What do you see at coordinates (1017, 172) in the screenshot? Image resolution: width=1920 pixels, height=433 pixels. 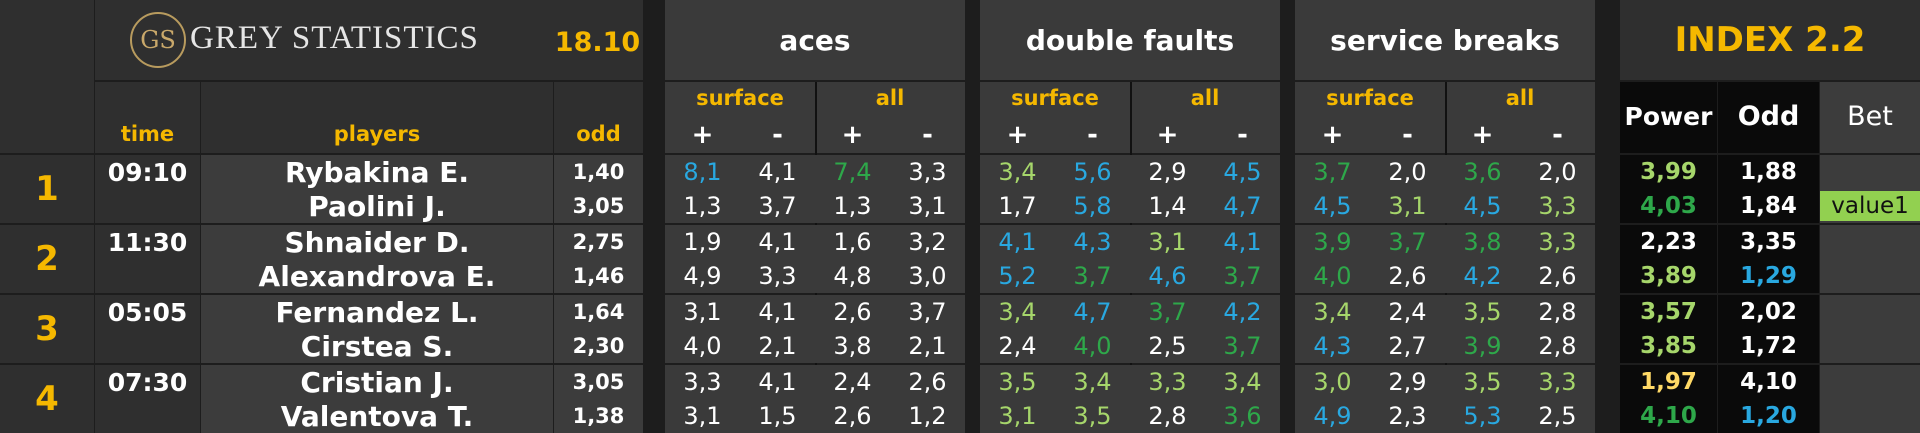 I see `stat-value: 3,4` at bounding box center [1017, 172].